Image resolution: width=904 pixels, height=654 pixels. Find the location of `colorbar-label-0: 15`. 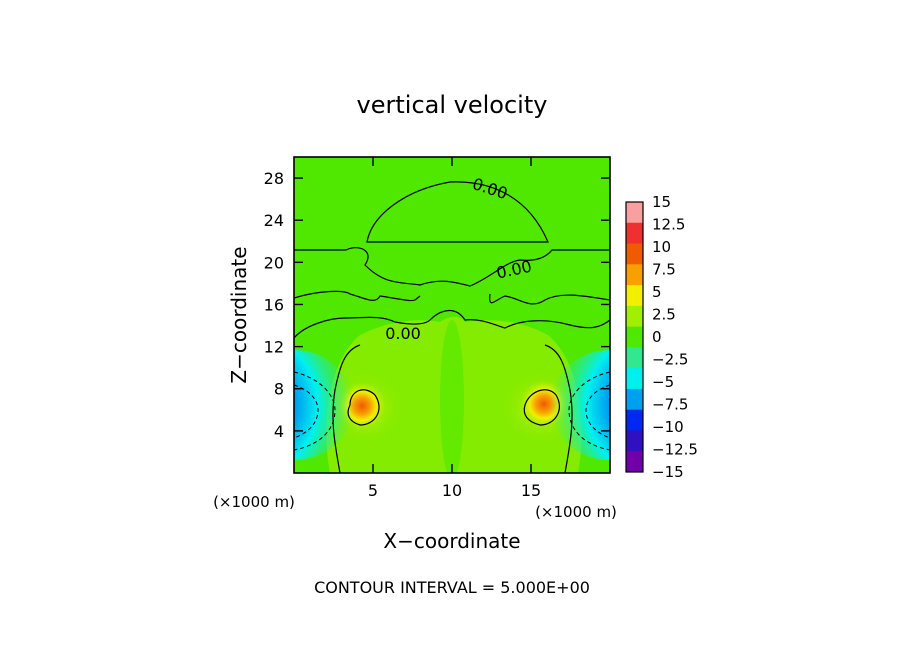

colorbar-label-0: 15 is located at coordinates (661, 202).